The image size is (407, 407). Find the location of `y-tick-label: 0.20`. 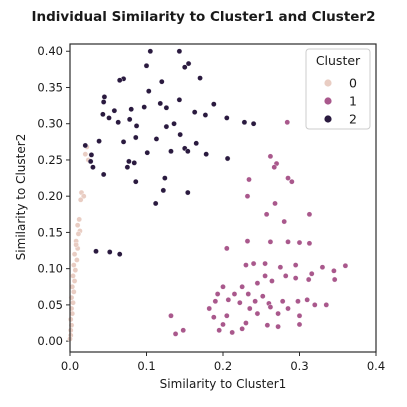

y-tick-label: 0.20 is located at coordinates (50, 196).